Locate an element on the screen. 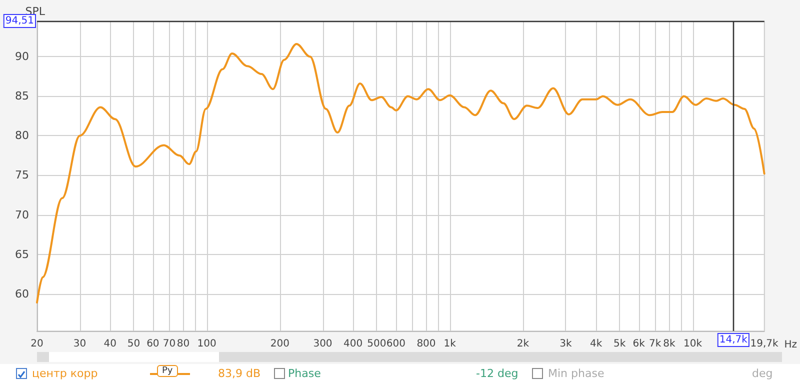  text: Phase is located at coordinates (304, 373).